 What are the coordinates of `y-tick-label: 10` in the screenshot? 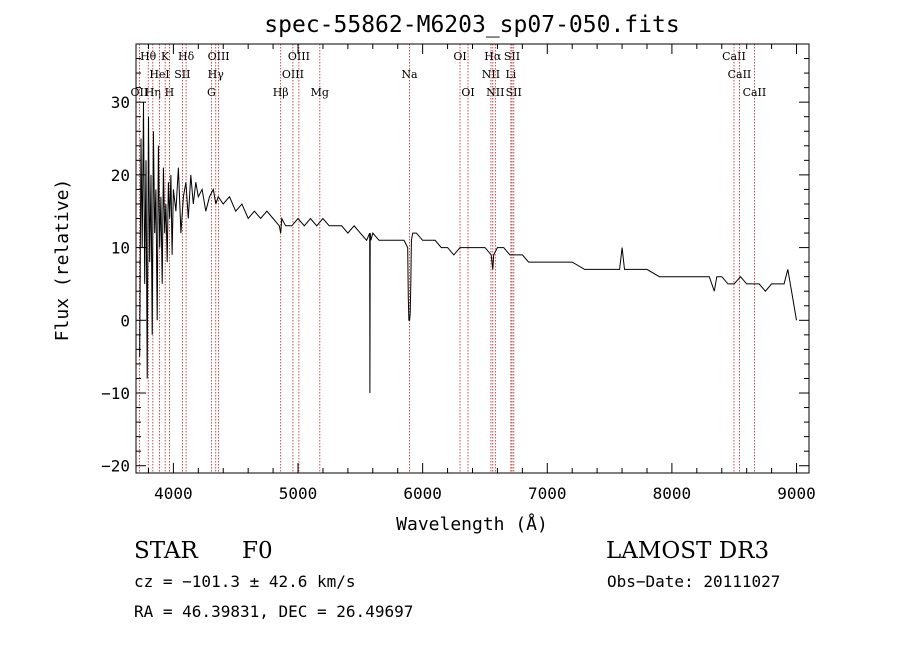 It's located at (120, 248).